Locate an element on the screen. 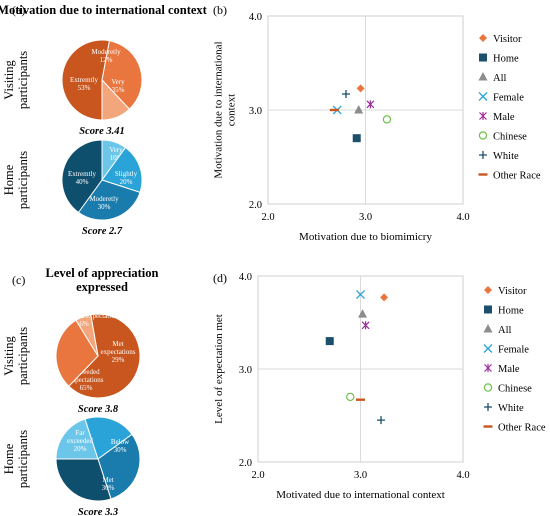  x-tick-d-0: 2.0 is located at coordinates (257, 475).